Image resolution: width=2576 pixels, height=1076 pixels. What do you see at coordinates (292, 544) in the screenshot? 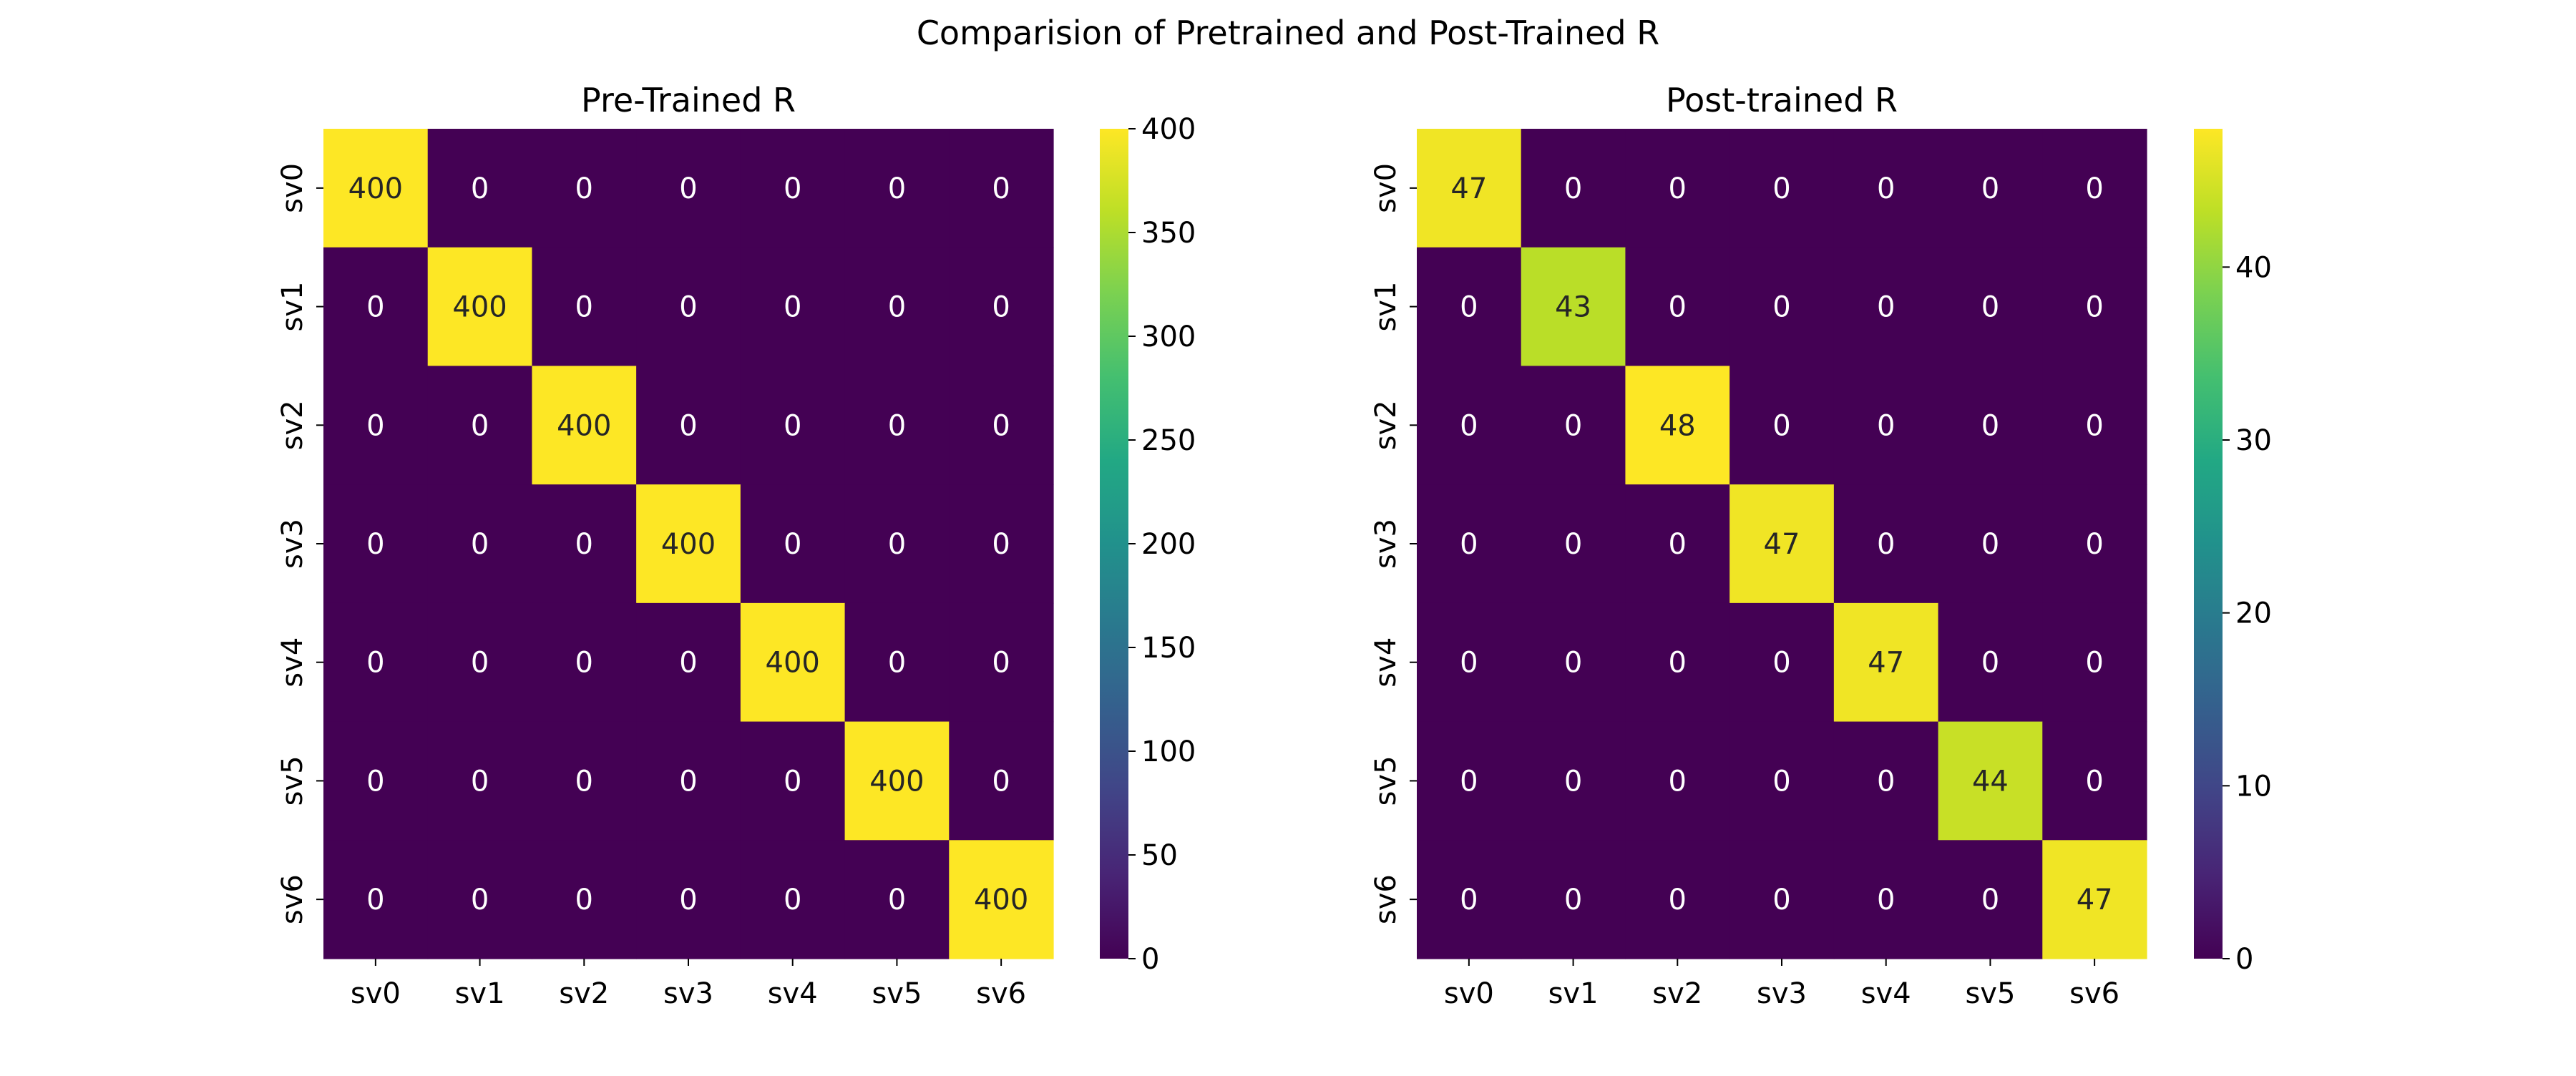
I see `y-tick-label: sv3` at bounding box center [292, 544].